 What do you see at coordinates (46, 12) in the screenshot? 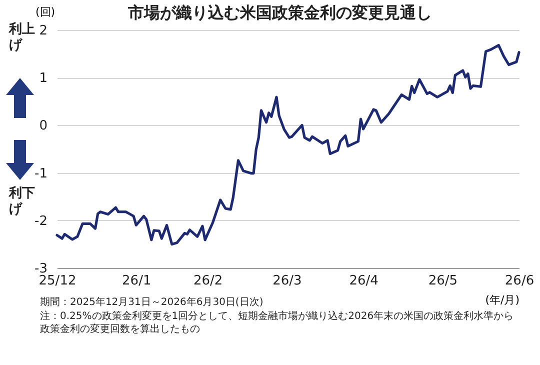
I see `y-axis-title: (回)` at bounding box center [46, 12].